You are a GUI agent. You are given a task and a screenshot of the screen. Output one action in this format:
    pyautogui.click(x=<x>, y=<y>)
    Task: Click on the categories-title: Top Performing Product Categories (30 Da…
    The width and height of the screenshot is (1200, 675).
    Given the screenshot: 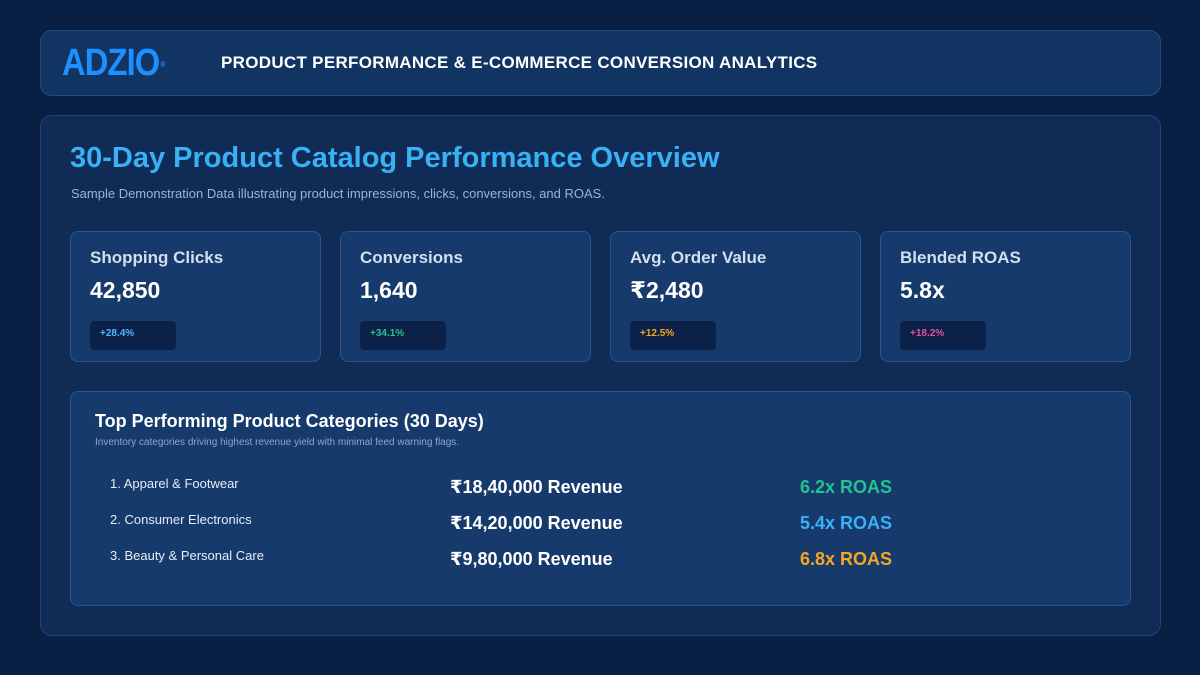 What is the action you would take?
    pyautogui.click(x=289, y=421)
    